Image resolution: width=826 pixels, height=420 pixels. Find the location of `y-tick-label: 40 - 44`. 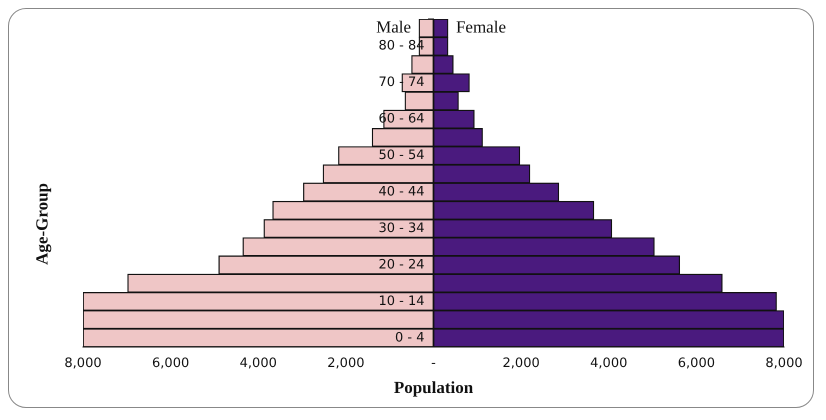

y-tick-label: 40 - 44 is located at coordinates (401, 192).